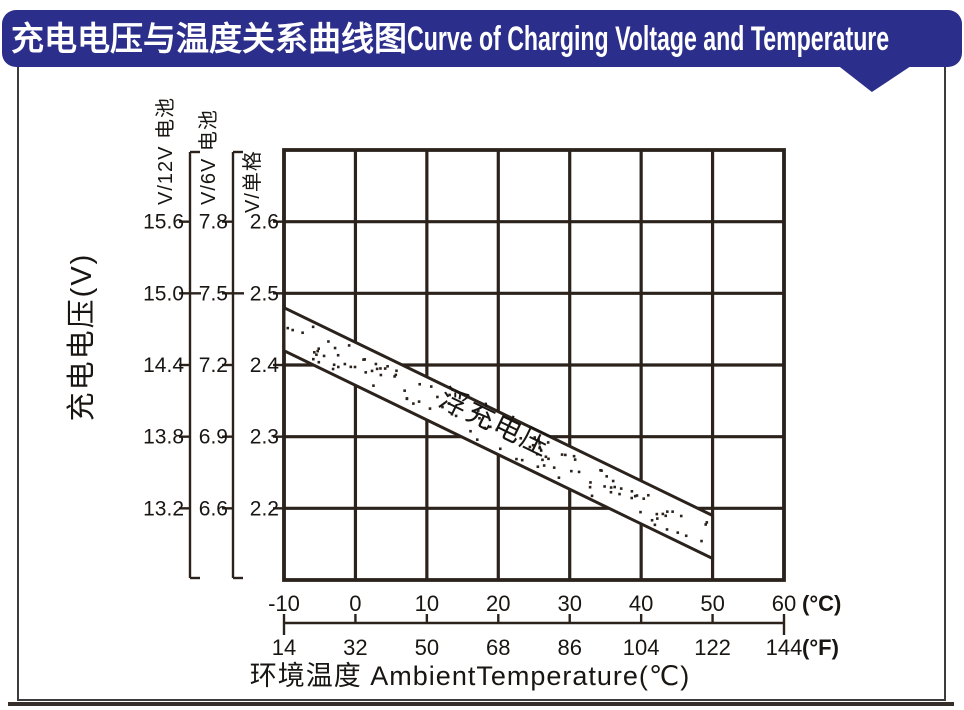 The image size is (964, 710). I want to click on x-tick-label-fahrenheit: 32, so click(355, 647).